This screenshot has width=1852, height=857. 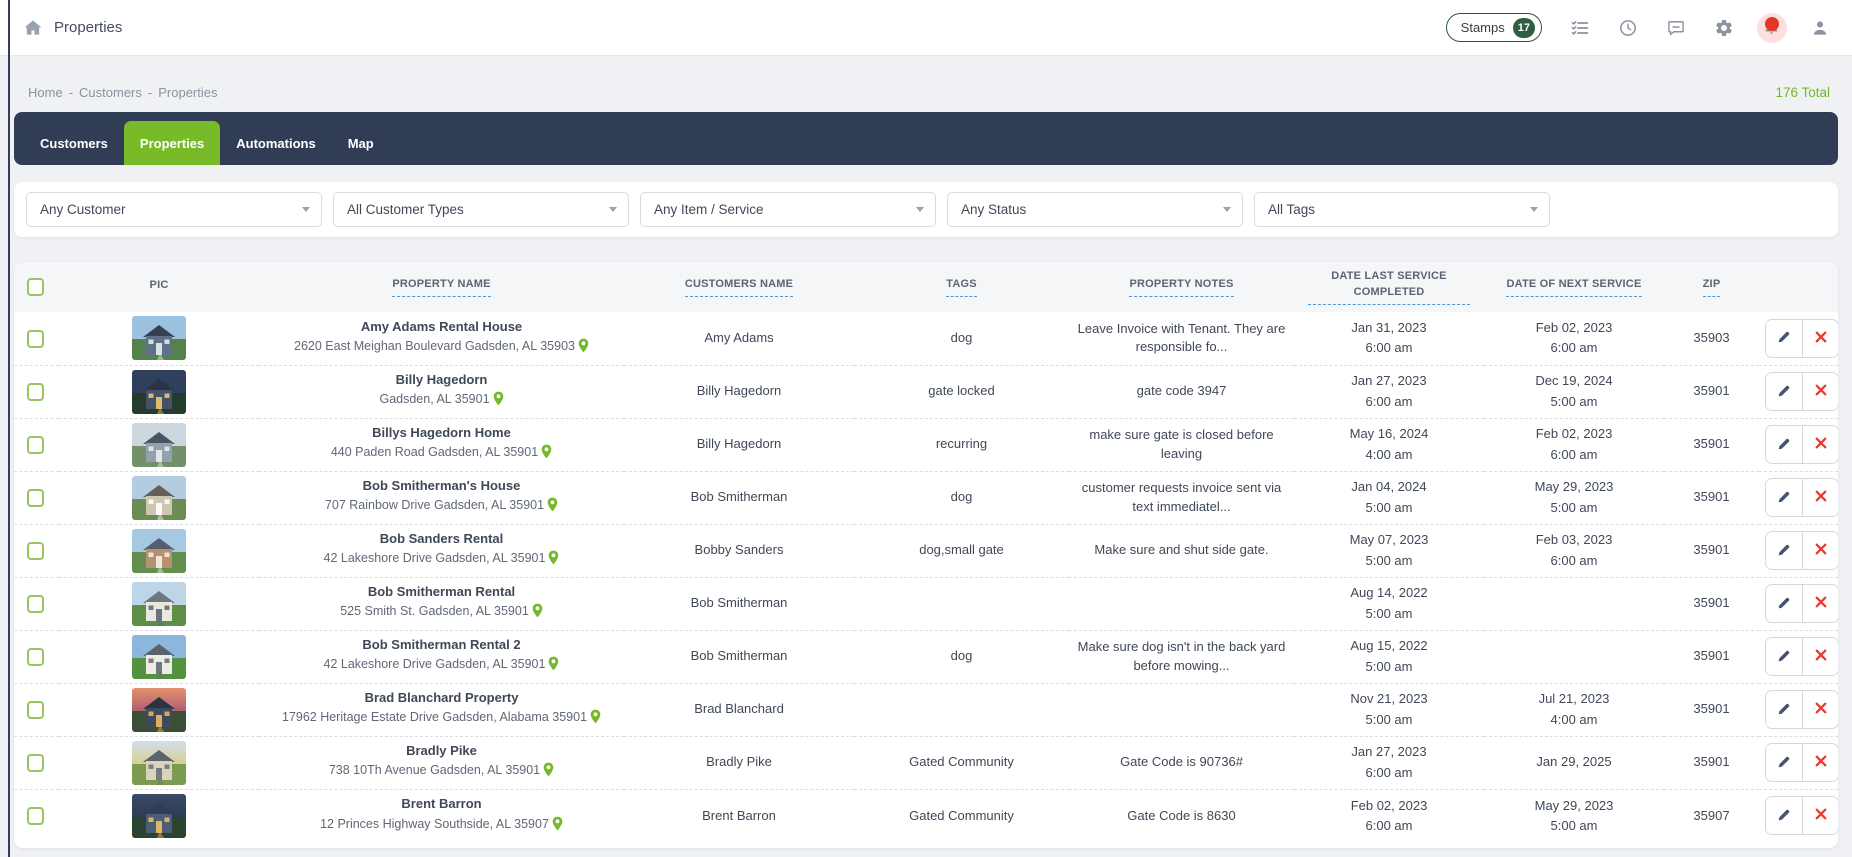 I want to click on property-name-link: Bob Smitherman Rental 2, so click(x=441, y=645).